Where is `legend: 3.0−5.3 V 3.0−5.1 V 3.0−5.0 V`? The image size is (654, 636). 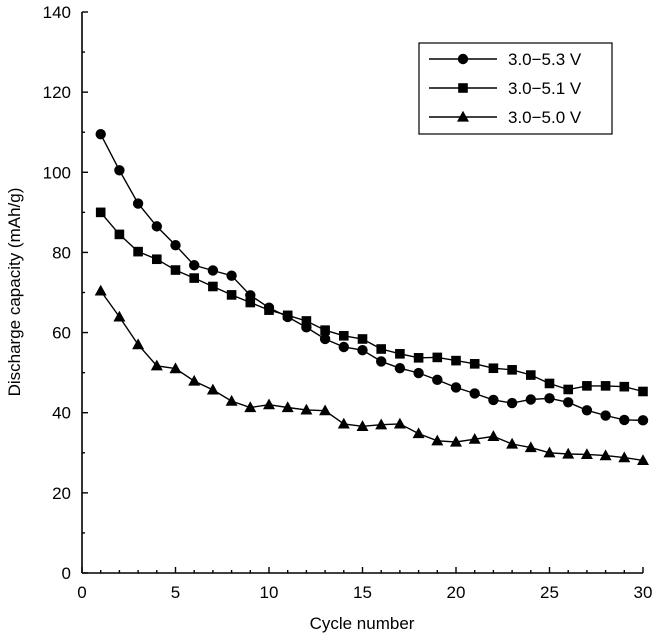
legend: 3.0−5.3 V 3.0−5.1 V 3.0−5.0 V is located at coordinates (515, 88).